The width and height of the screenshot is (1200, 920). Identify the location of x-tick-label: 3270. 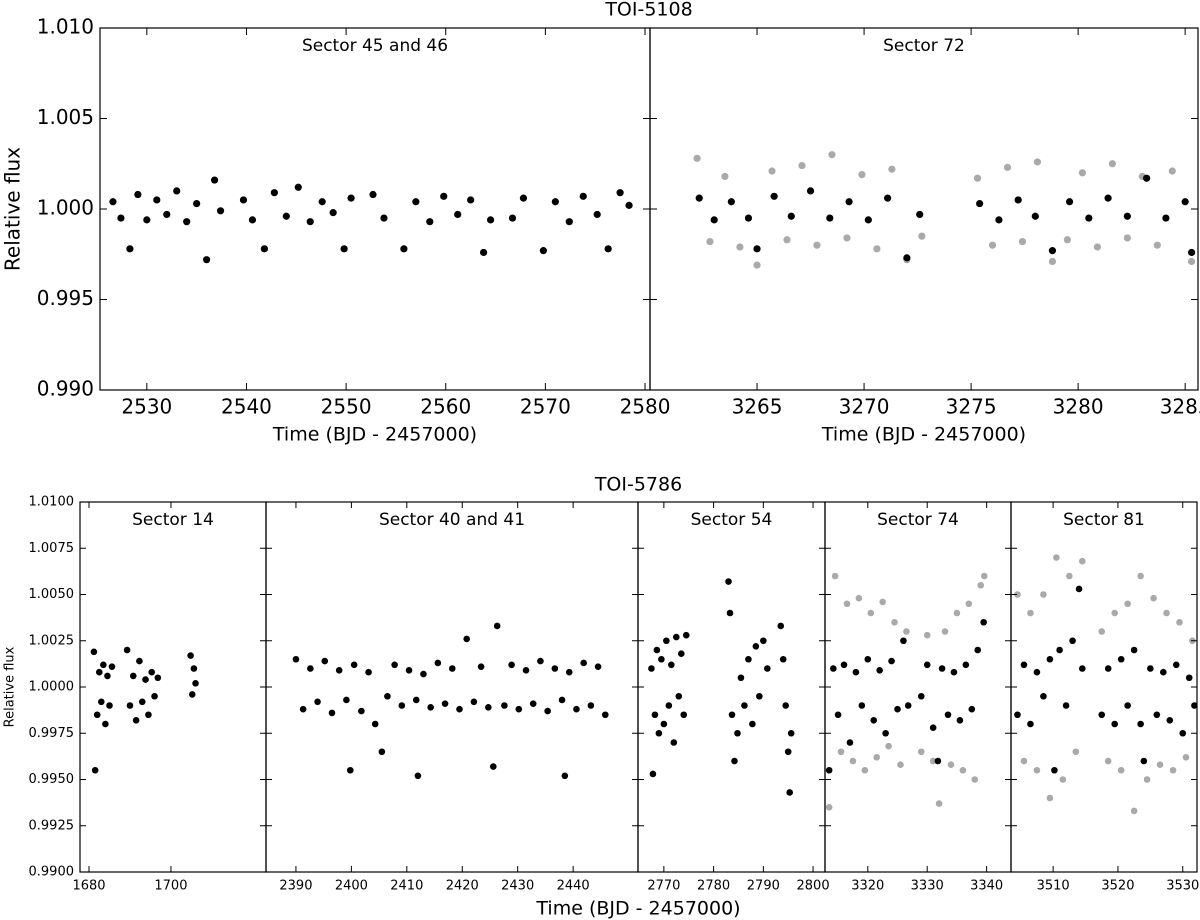
(864, 407).